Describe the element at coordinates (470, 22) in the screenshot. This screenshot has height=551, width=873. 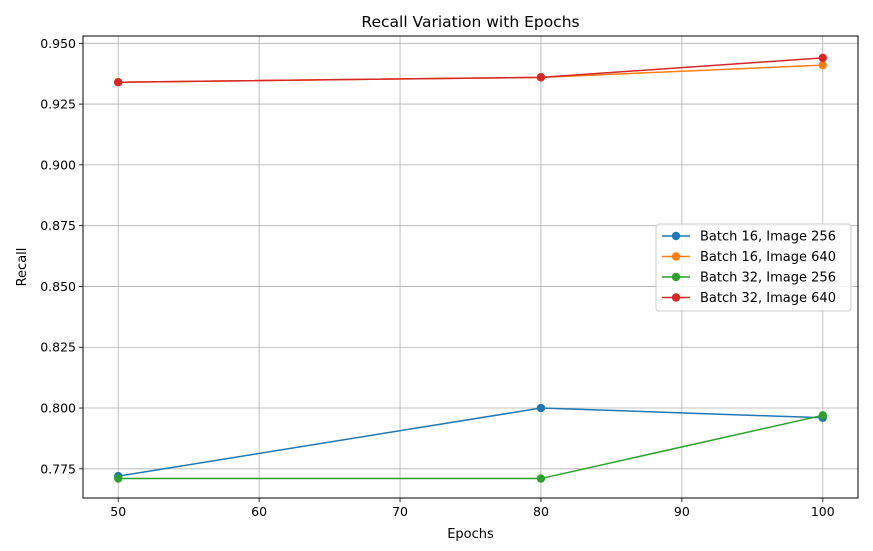
I see `chart-title: Recall Variation with Epochs` at that location.